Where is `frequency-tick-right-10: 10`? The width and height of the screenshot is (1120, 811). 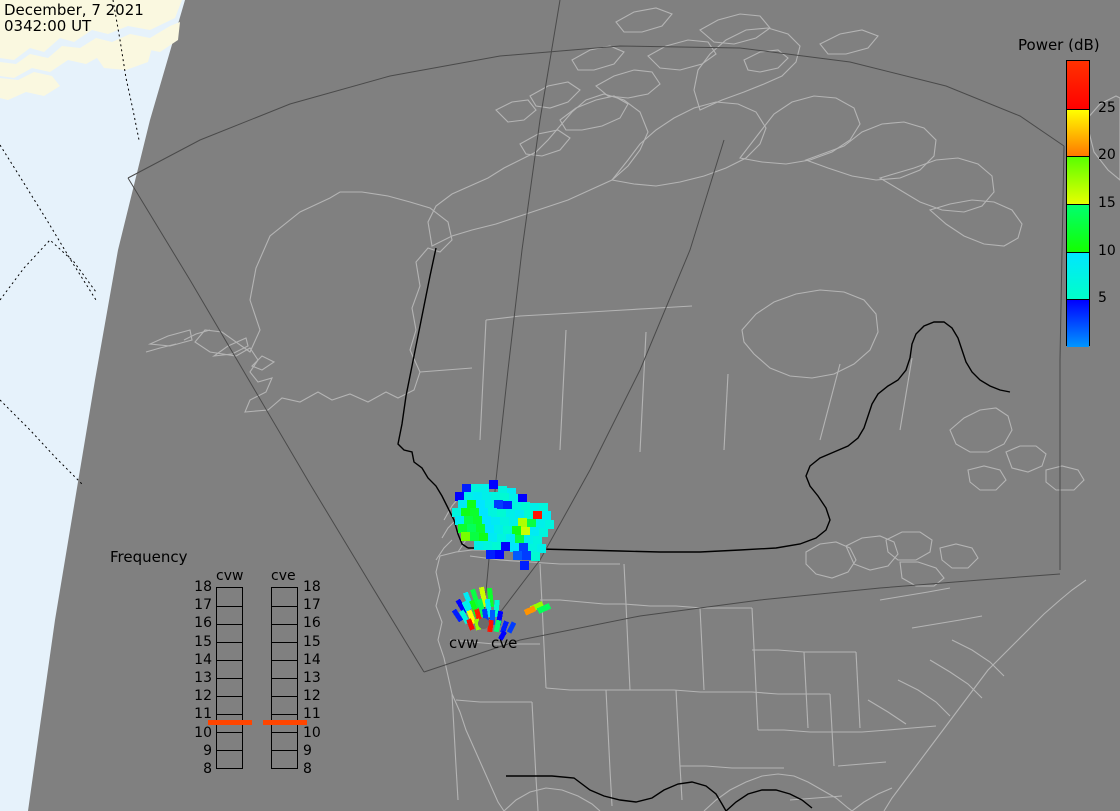 frequency-tick-right-10: 10 is located at coordinates (312, 732).